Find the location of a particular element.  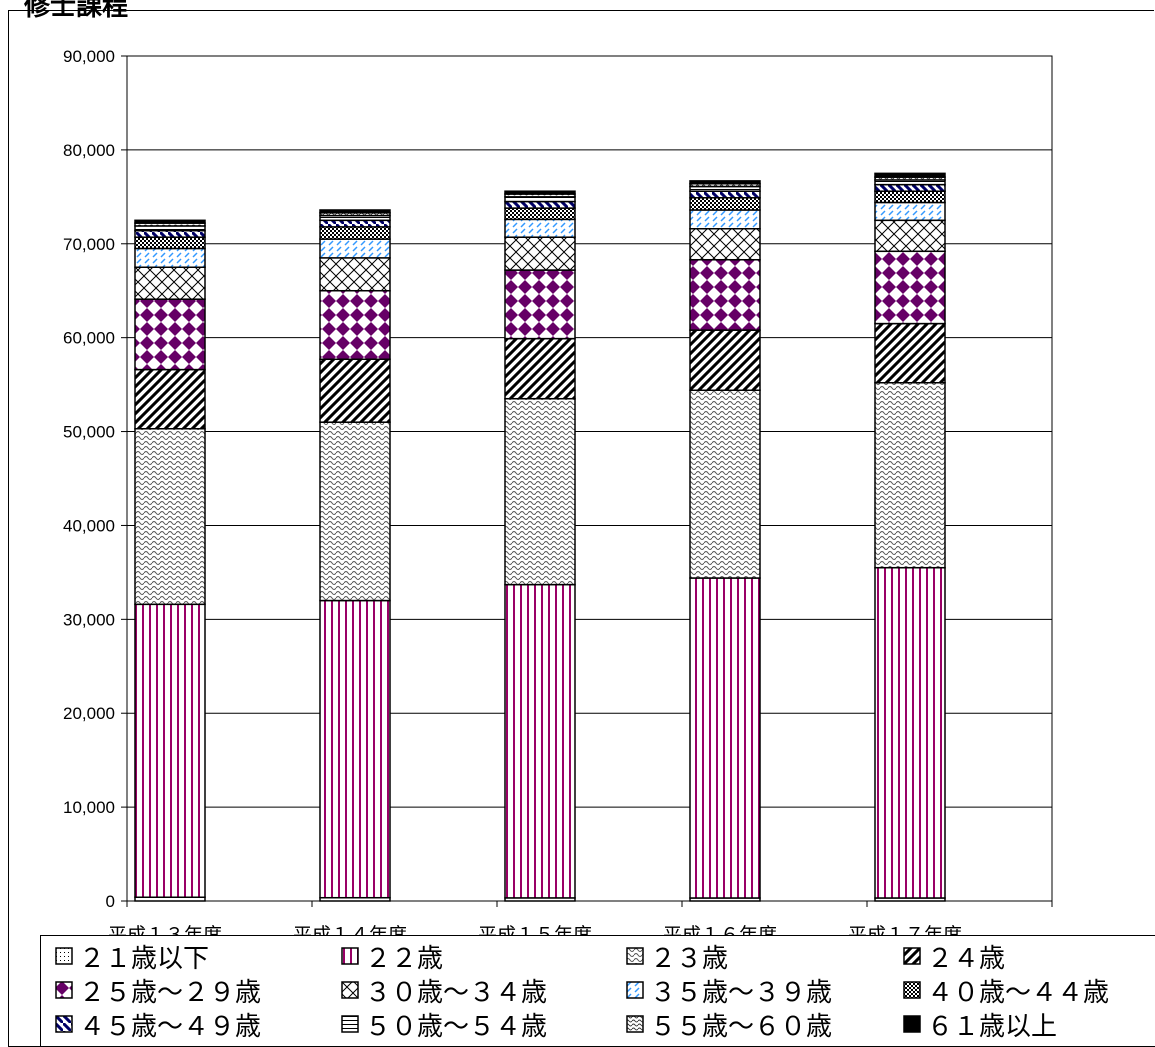

legend-item: ２４歳 is located at coordinates (954, 957).